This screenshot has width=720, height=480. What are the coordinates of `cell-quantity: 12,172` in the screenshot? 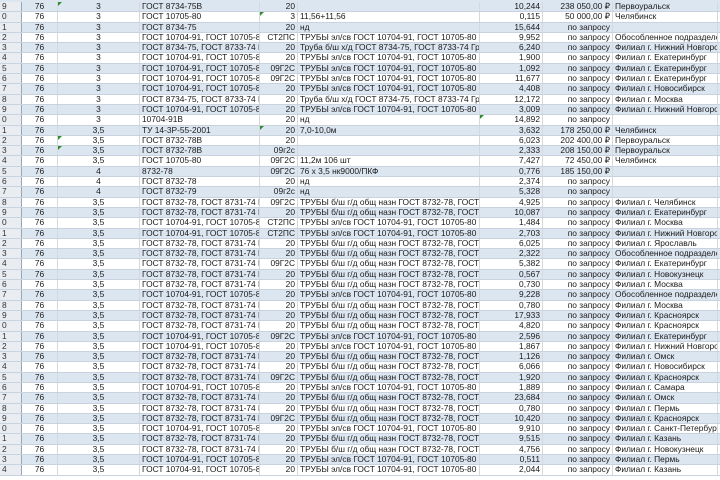 It's located at (511, 99).